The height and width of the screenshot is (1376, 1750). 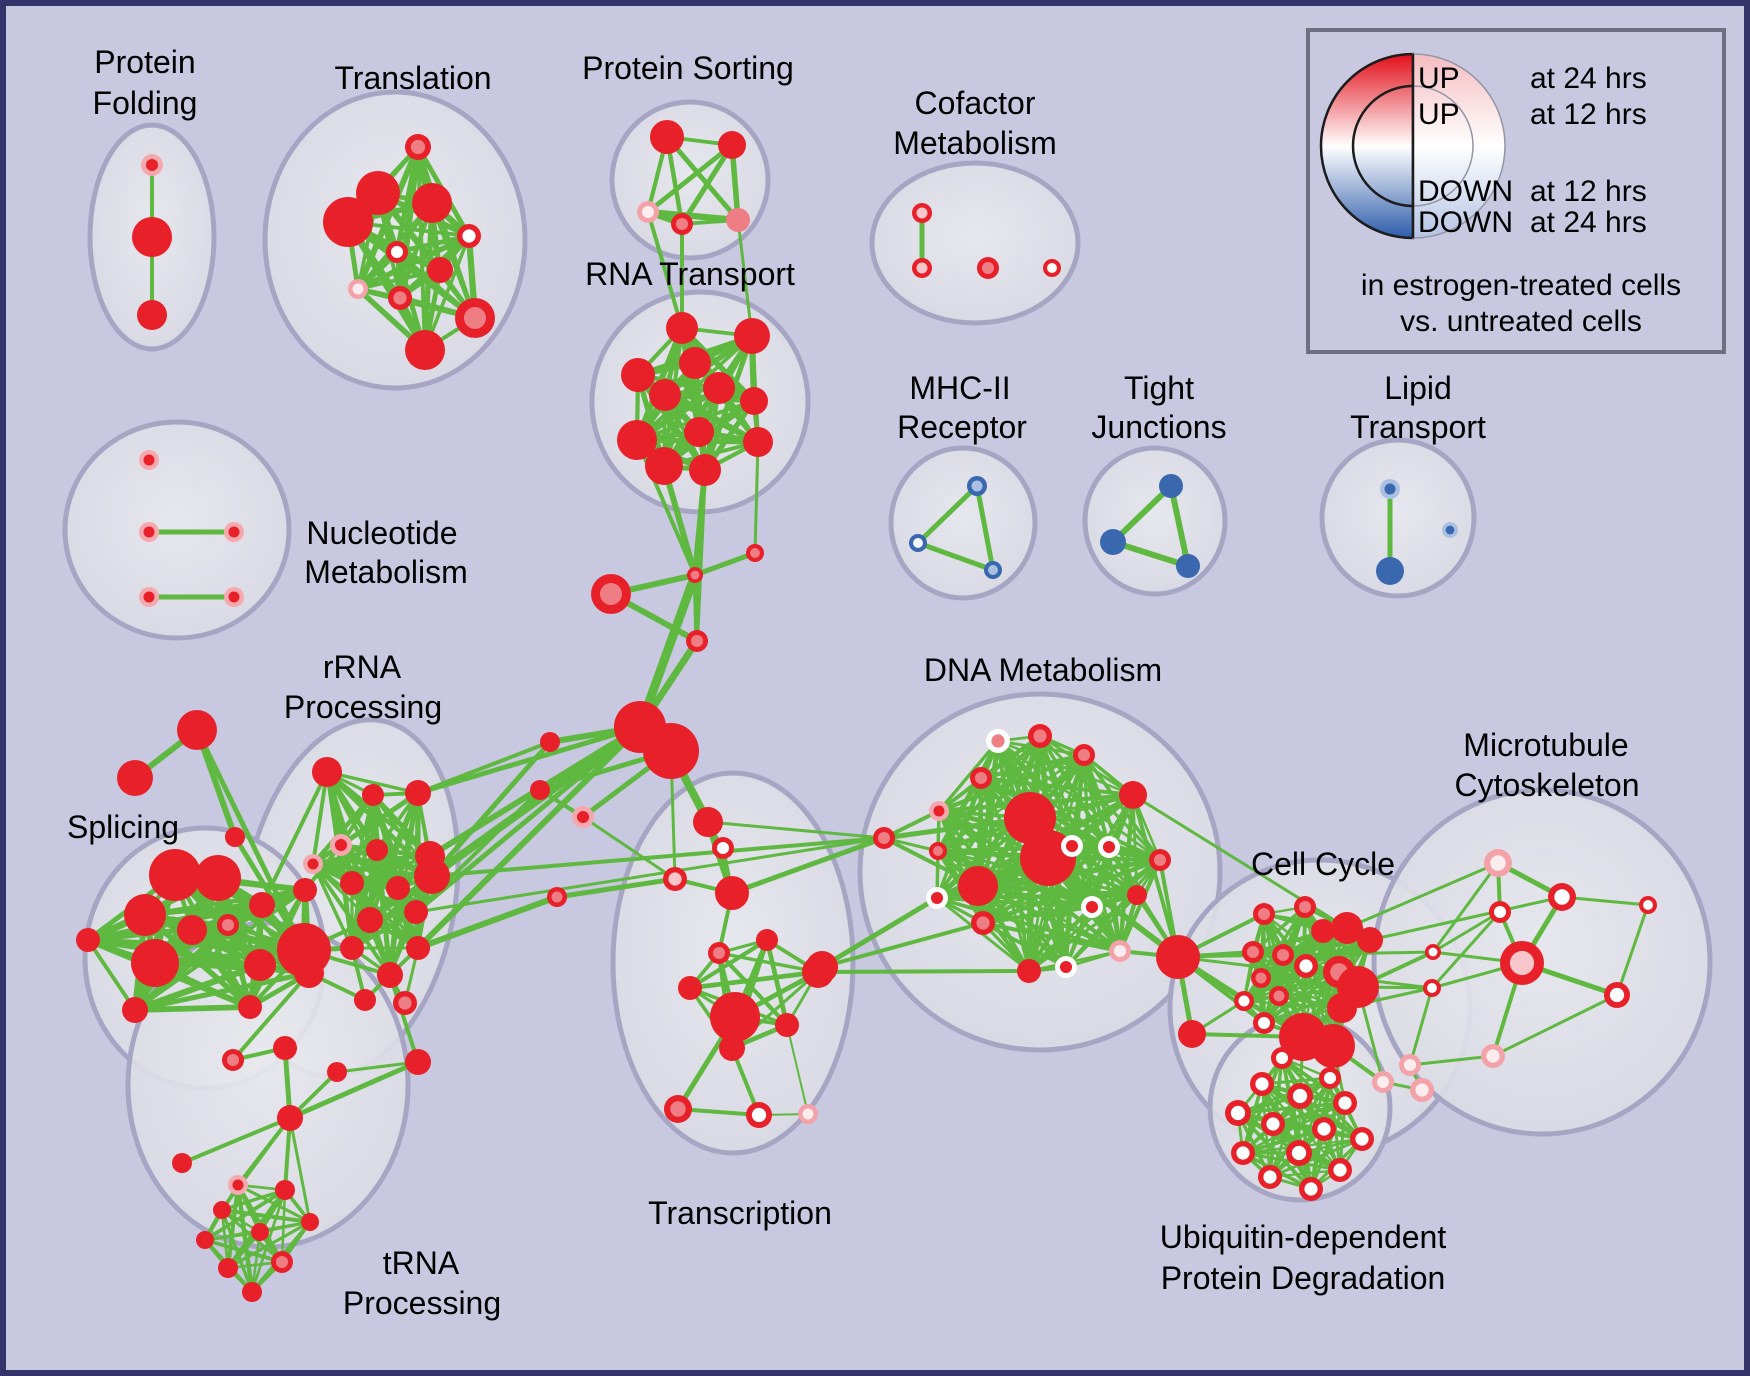 What do you see at coordinates (285, 1190) in the screenshot?
I see `network-node-tn8` at bounding box center [285, 1190].